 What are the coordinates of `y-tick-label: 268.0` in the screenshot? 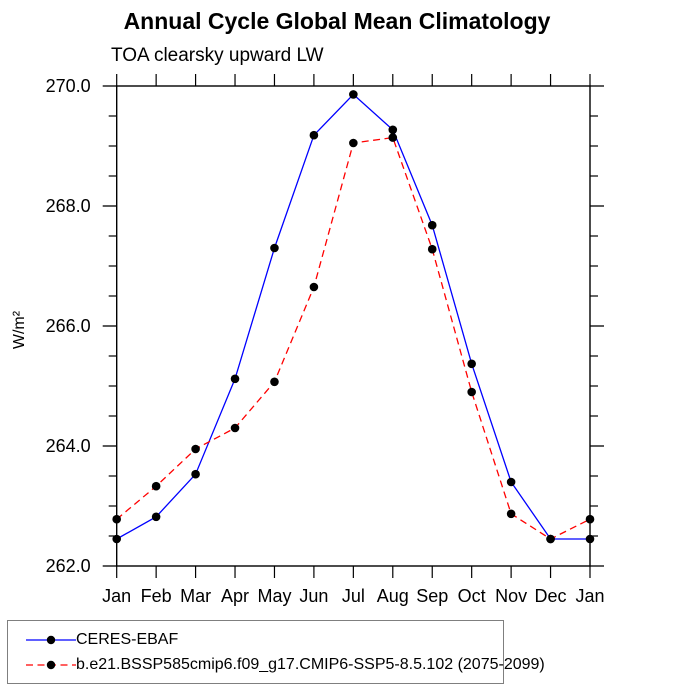 It's located at (68, 206).